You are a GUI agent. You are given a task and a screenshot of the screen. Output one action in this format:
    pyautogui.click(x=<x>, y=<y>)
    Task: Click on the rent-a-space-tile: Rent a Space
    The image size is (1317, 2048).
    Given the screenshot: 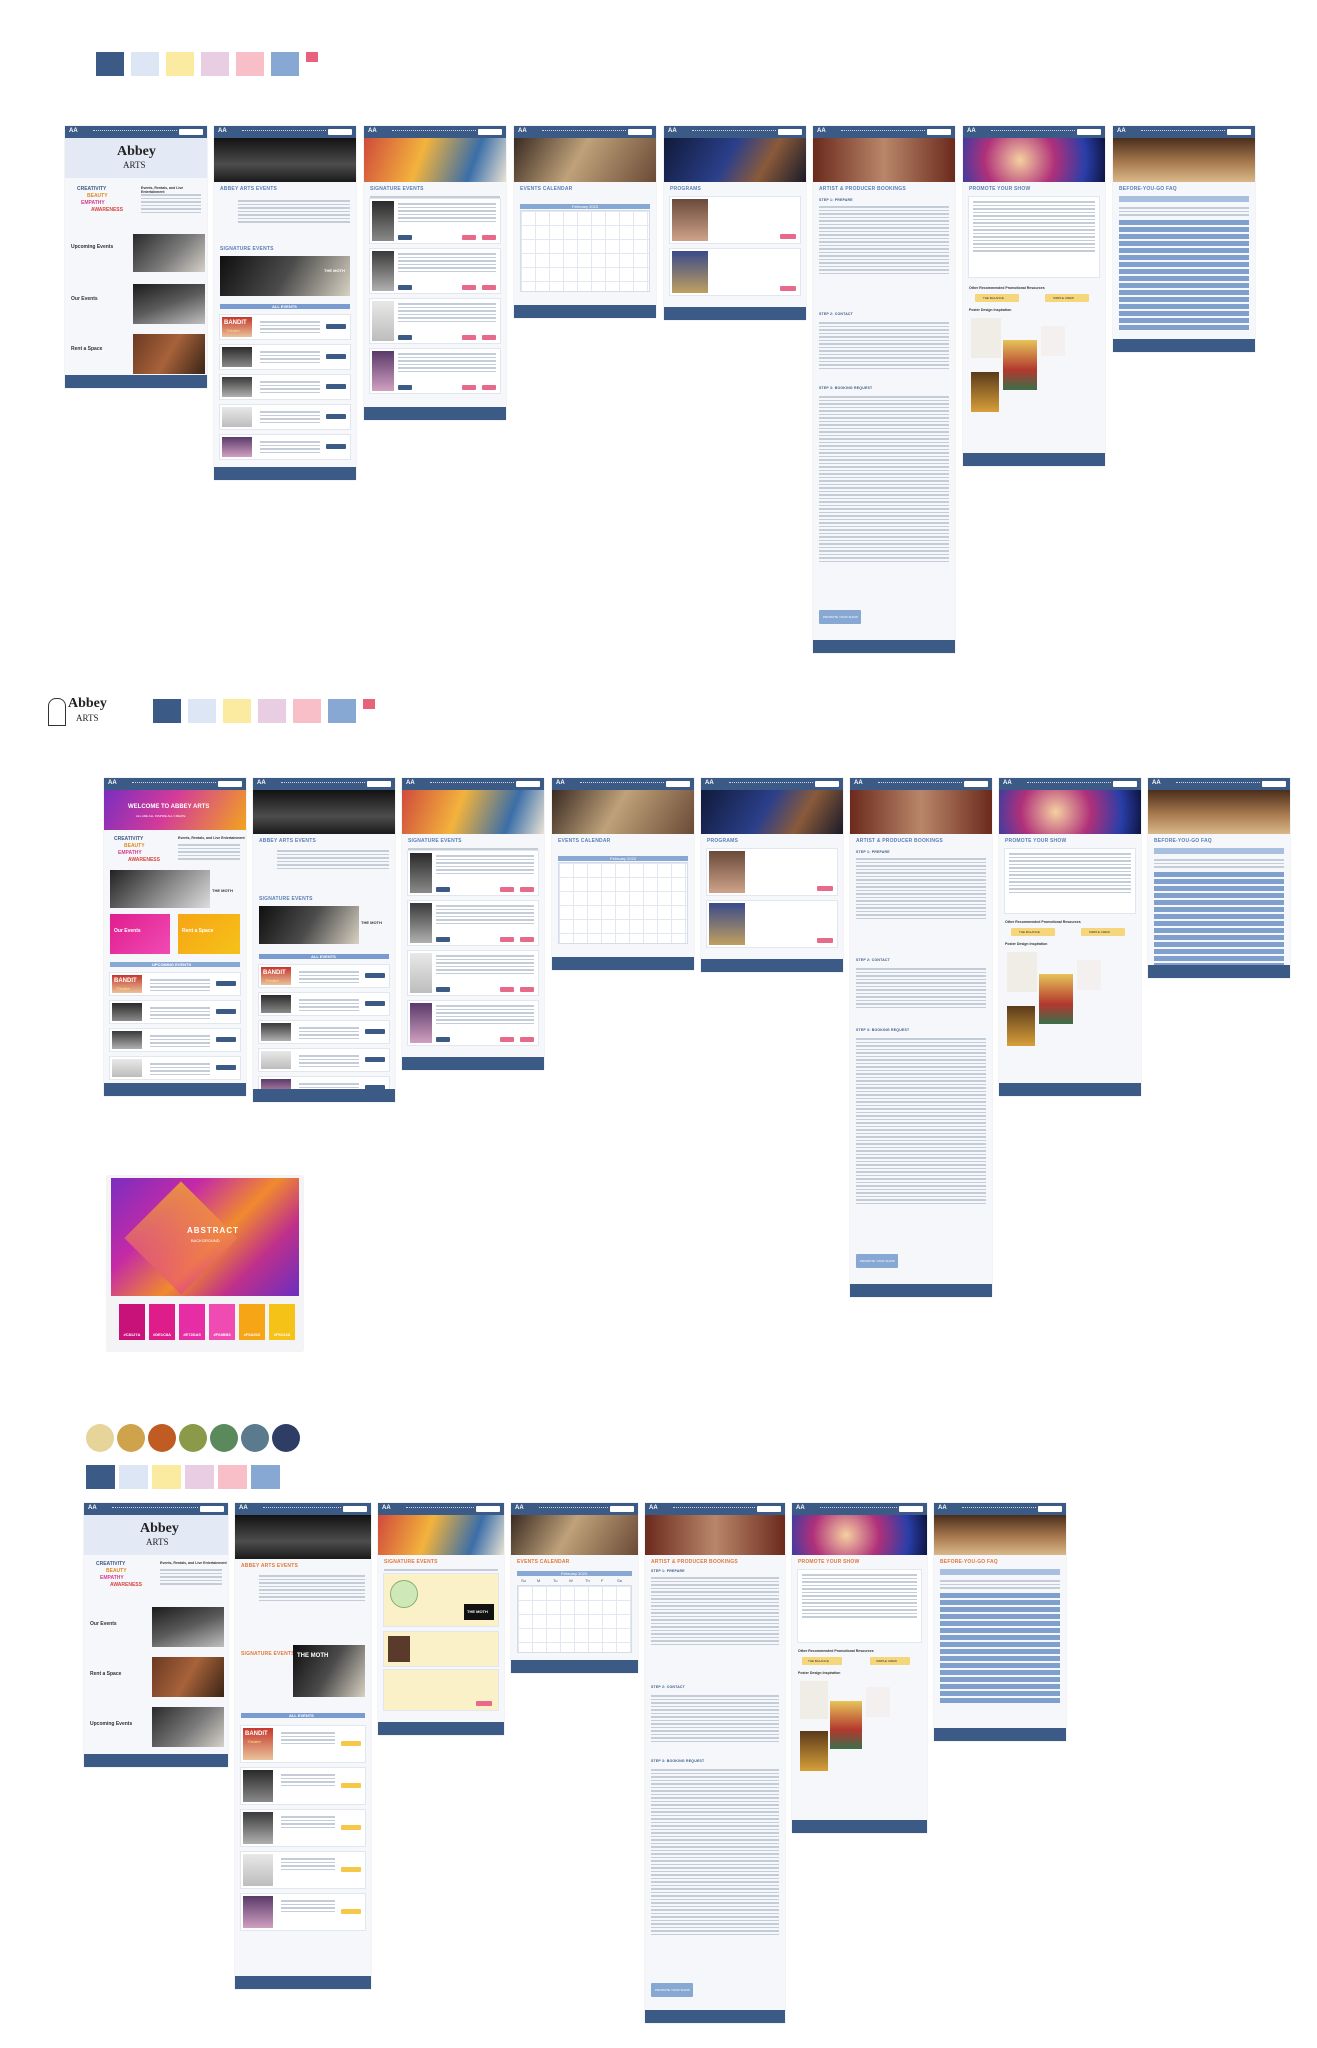 What is the action you would take?
    pyautogui.click(x=209, y=934)
    